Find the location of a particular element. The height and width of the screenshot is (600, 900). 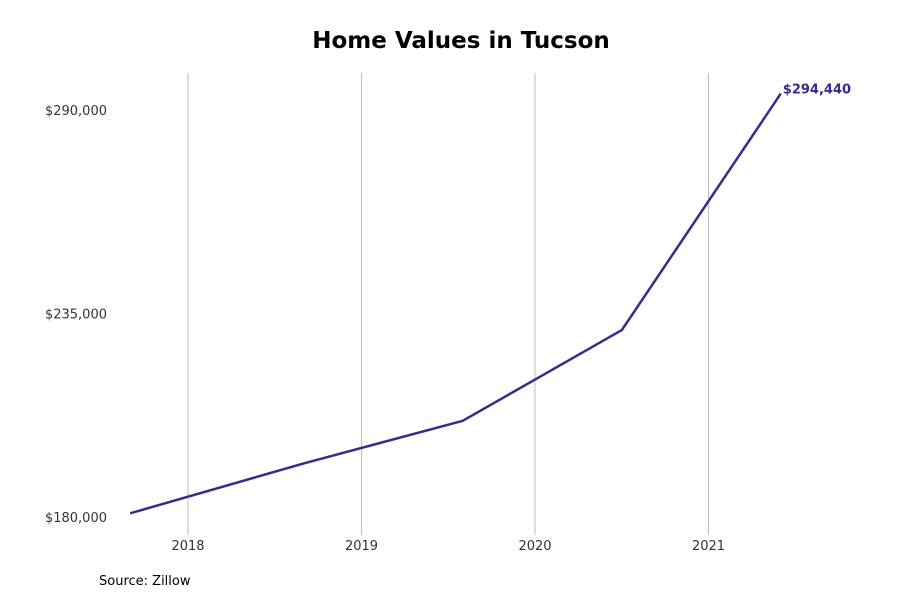

y-tick-label: $180,000 is located at coordinates (76, 518).